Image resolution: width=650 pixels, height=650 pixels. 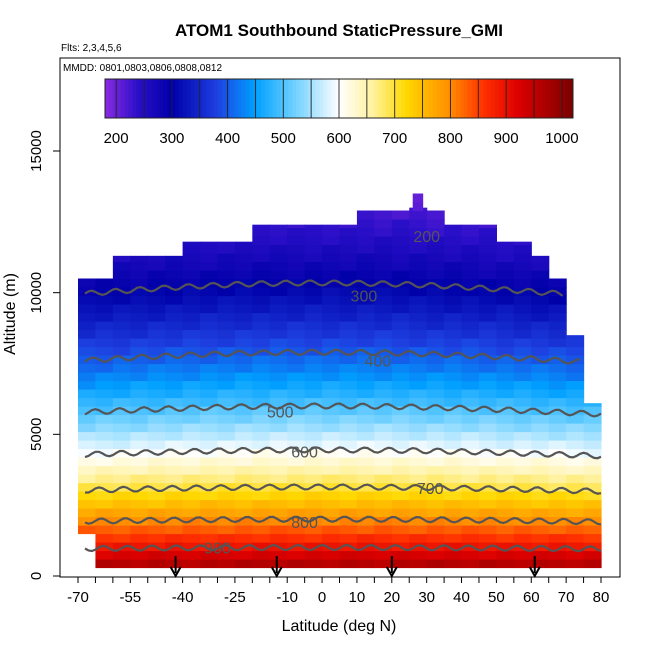 I want to click on contour-label: 900, so click(x=217, y=549).